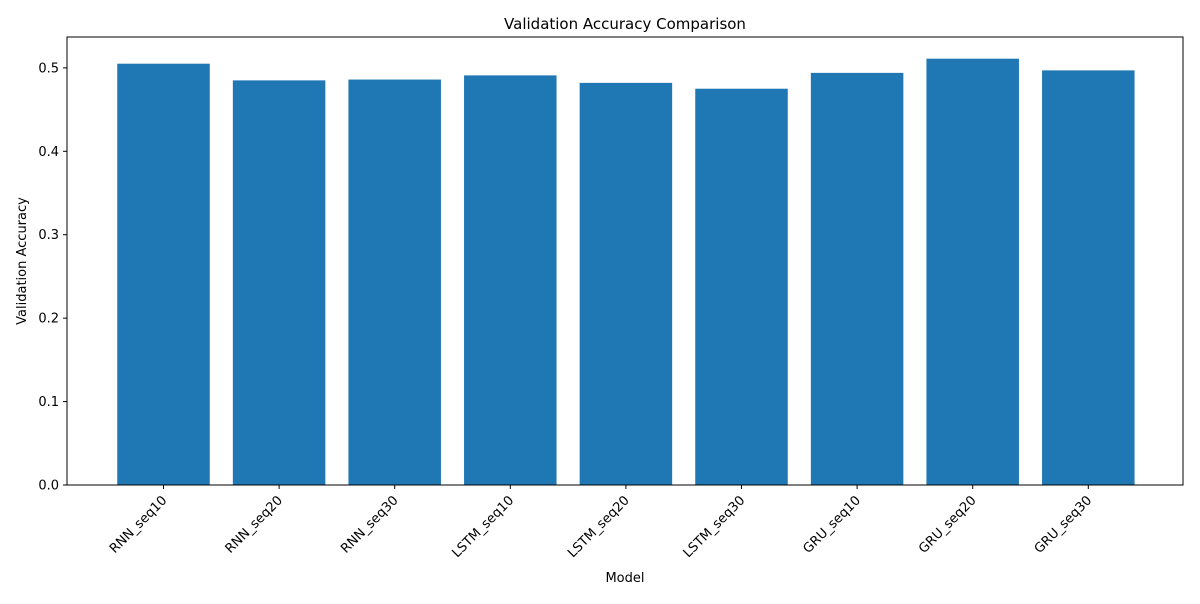  What do you see at coordinates (599, 527) in the screenshot?
I see `x-tick-label: LSTM_seq20` at bounding box center [599, 527].